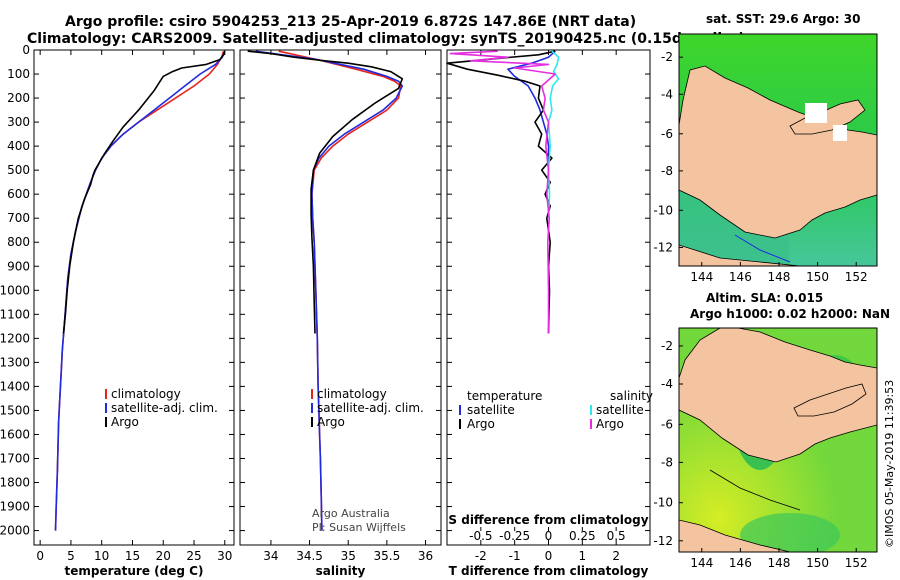 This screenshot has height=580, width=900. What do you see at coordinates (71, 556) in the screenshot?
I see `temperature-xtick-label: 5` at bounding box center [71, 556].